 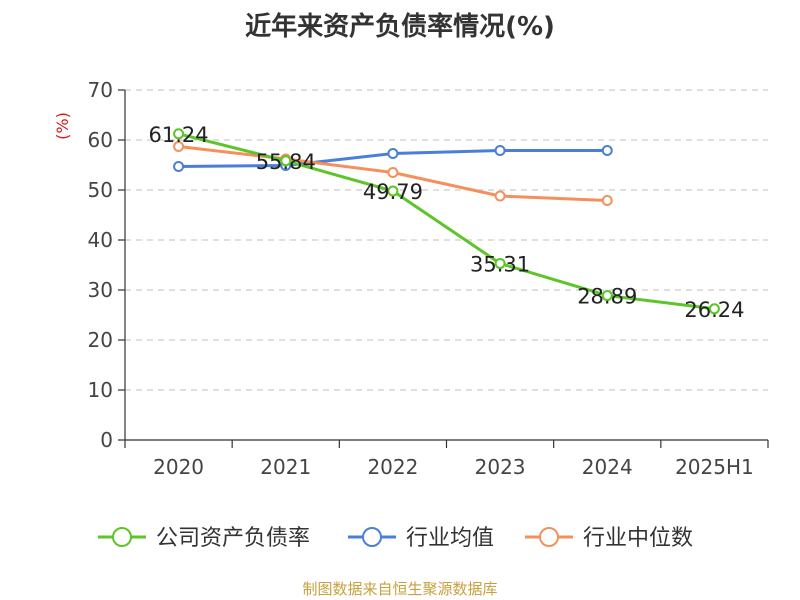 What do you see at coordinates (100, 140) in the screenshot?
I see `y-tick-label-60: 60` at bounding box center [100, 140].